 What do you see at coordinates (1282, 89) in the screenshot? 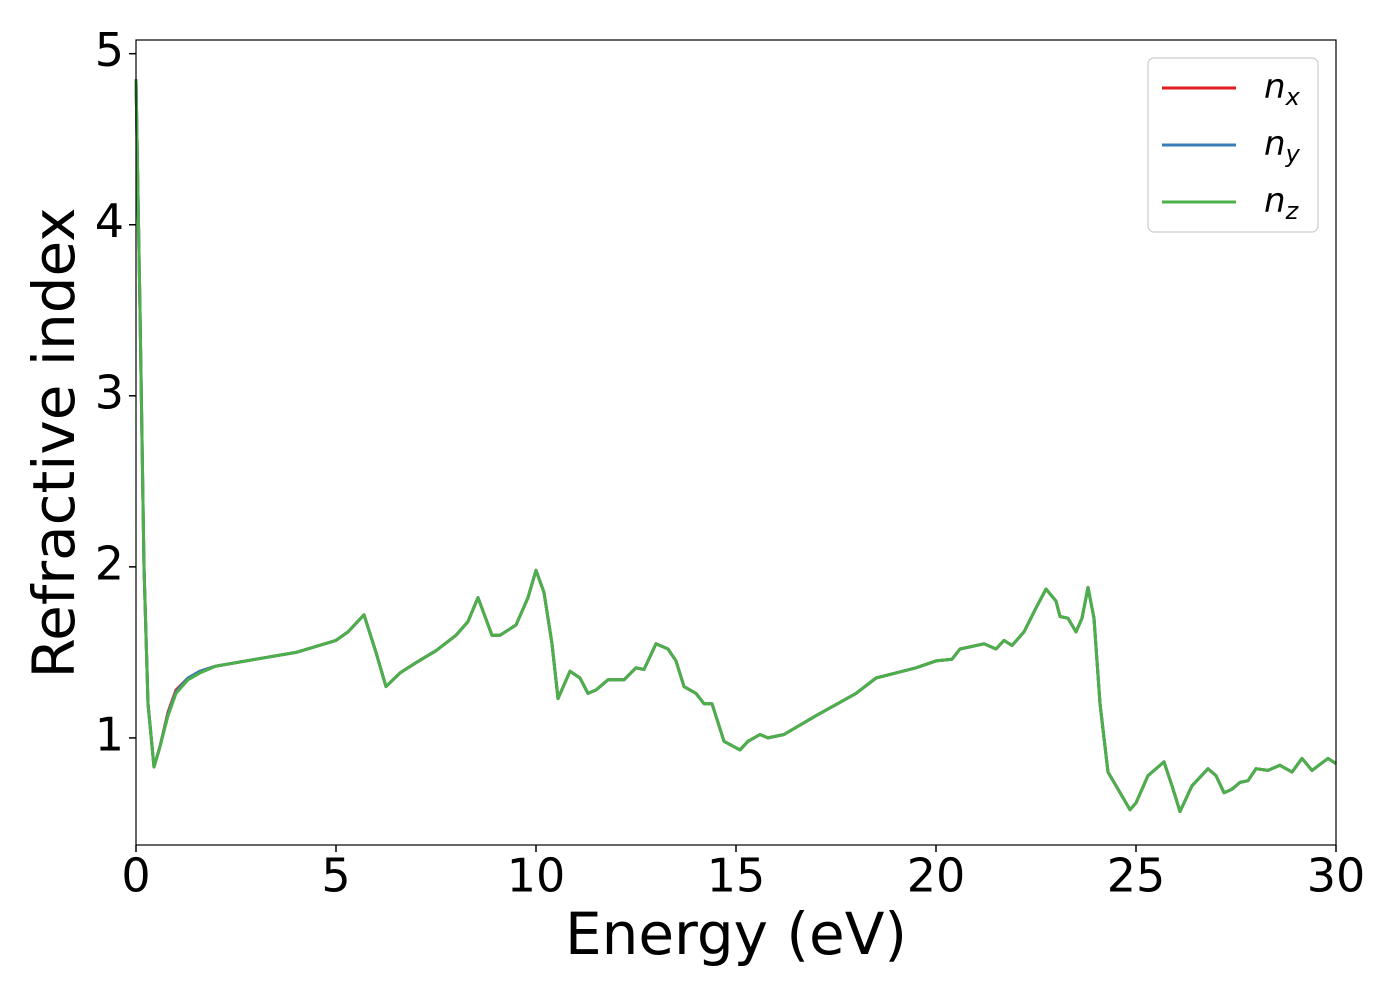
I see `legend-label: nx` at bounding box center [1282, 89].